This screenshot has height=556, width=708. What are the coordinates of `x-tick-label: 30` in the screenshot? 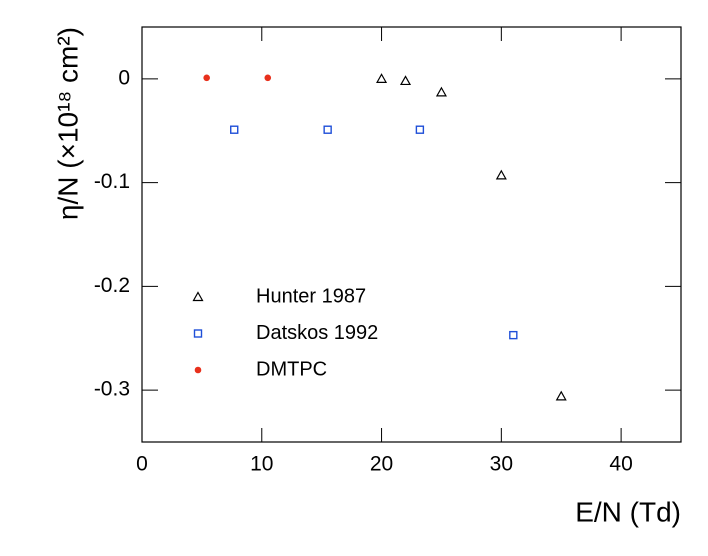 It's located at (501, 464).